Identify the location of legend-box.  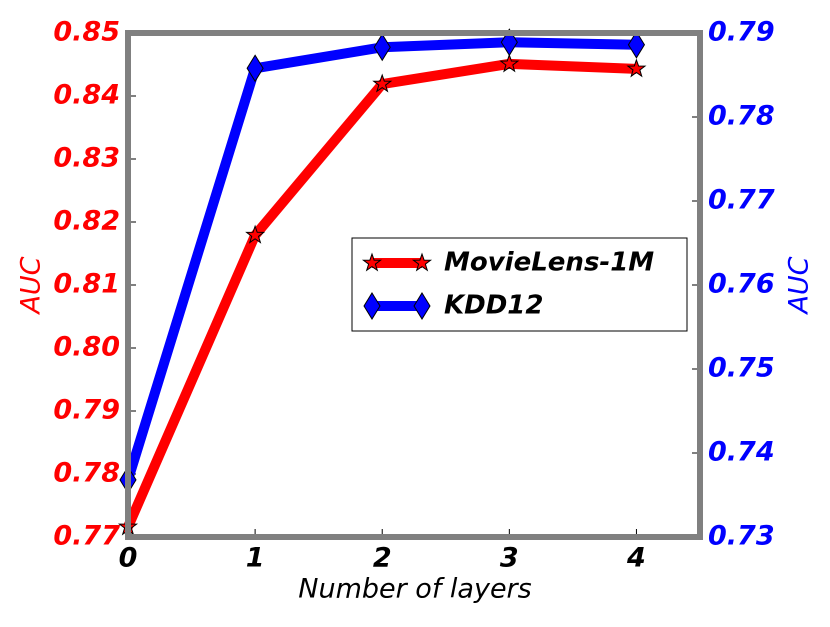
(519, 284).